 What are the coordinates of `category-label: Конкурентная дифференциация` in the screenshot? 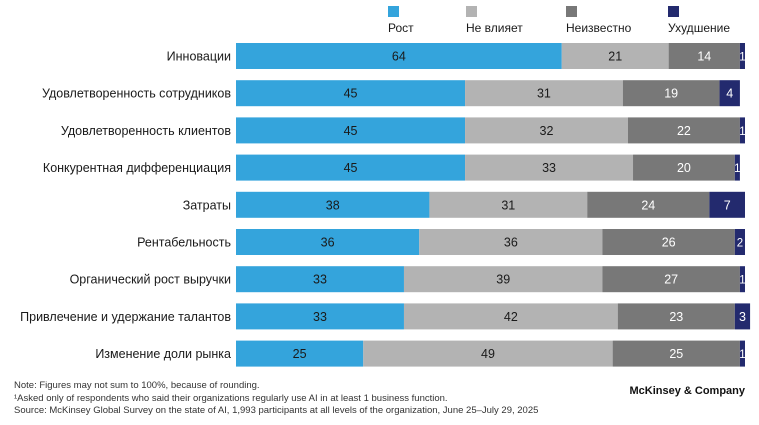 It's located at (137, 168).